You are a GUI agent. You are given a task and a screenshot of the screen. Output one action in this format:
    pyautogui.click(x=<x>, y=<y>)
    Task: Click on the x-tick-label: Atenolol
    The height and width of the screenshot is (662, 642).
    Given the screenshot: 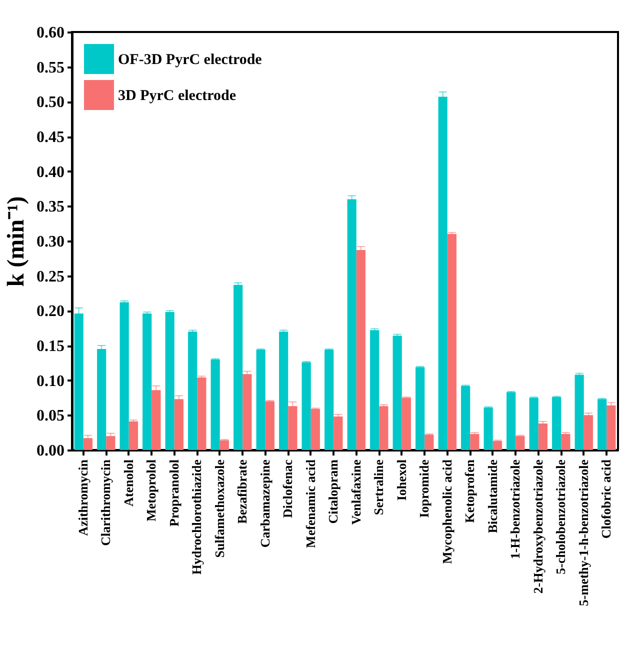 What is the action you would take?
    pyautogui.click(x=128, y=482)
    